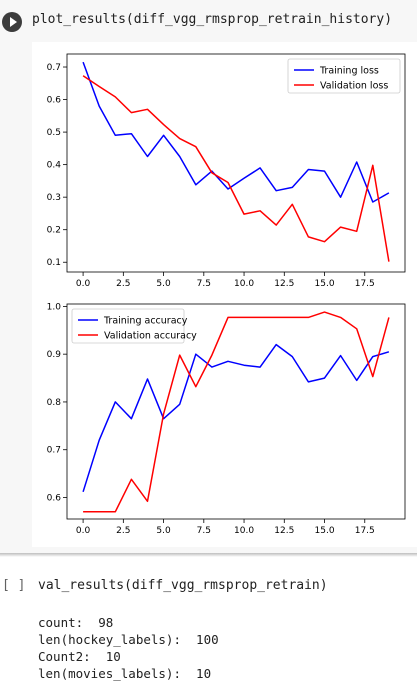 The width and height of the screenshot is (417, 695). Describe the element at coordinates (76, 622) in the screenshot. I see `output-line: count: 98` at that location.